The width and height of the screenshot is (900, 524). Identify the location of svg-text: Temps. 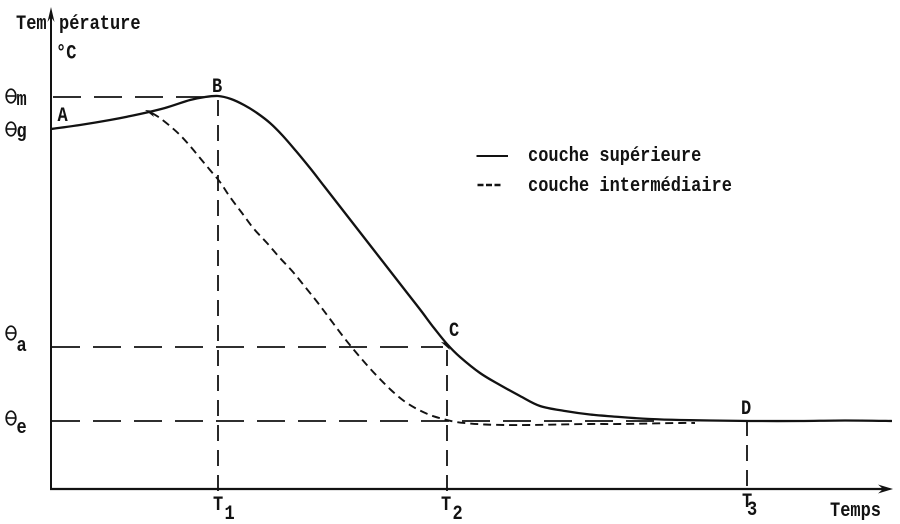
(855, 511).